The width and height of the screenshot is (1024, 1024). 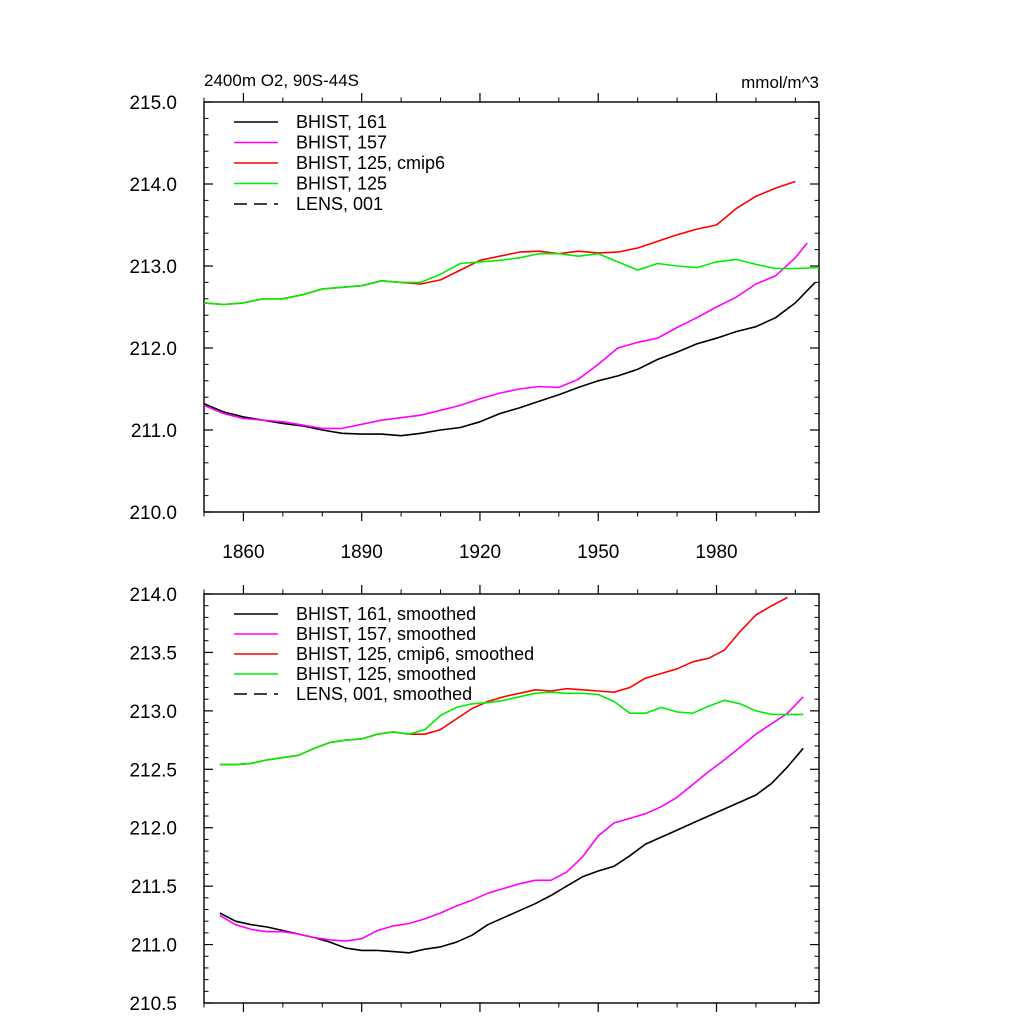 What do you see at coordinates (341, 143) in the screenshot?
I see `legend-label: BHIST, 157` at bounding box center [341, 143].